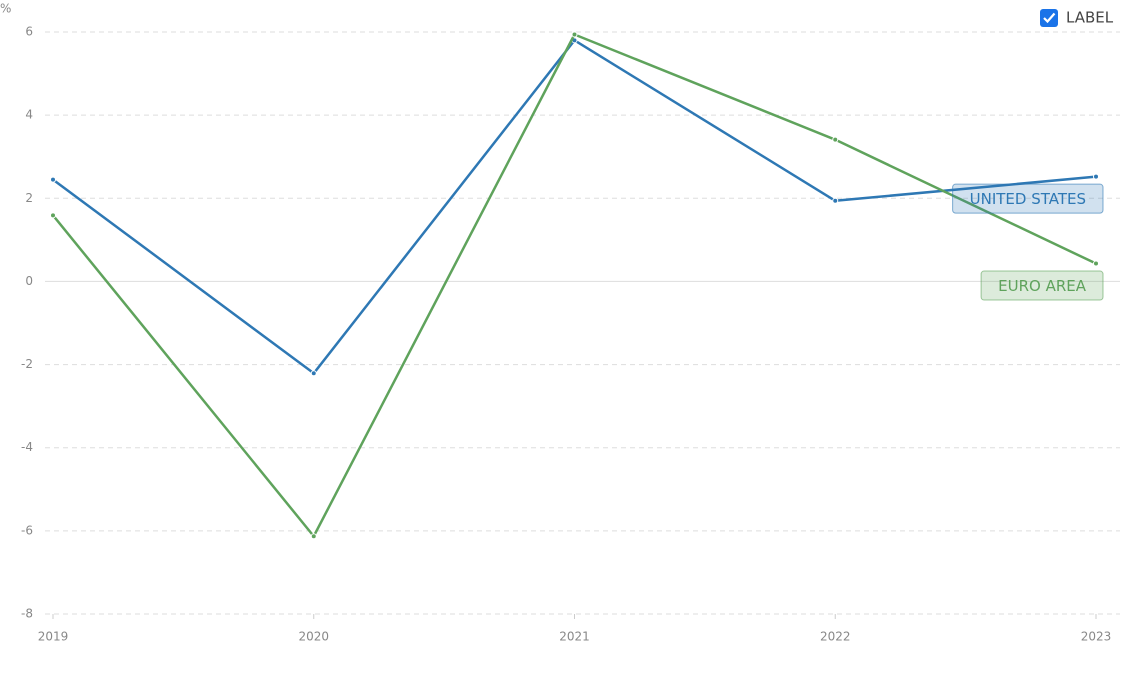  I want to click on series-end-label: EURO AREA, so click(1042, 285).